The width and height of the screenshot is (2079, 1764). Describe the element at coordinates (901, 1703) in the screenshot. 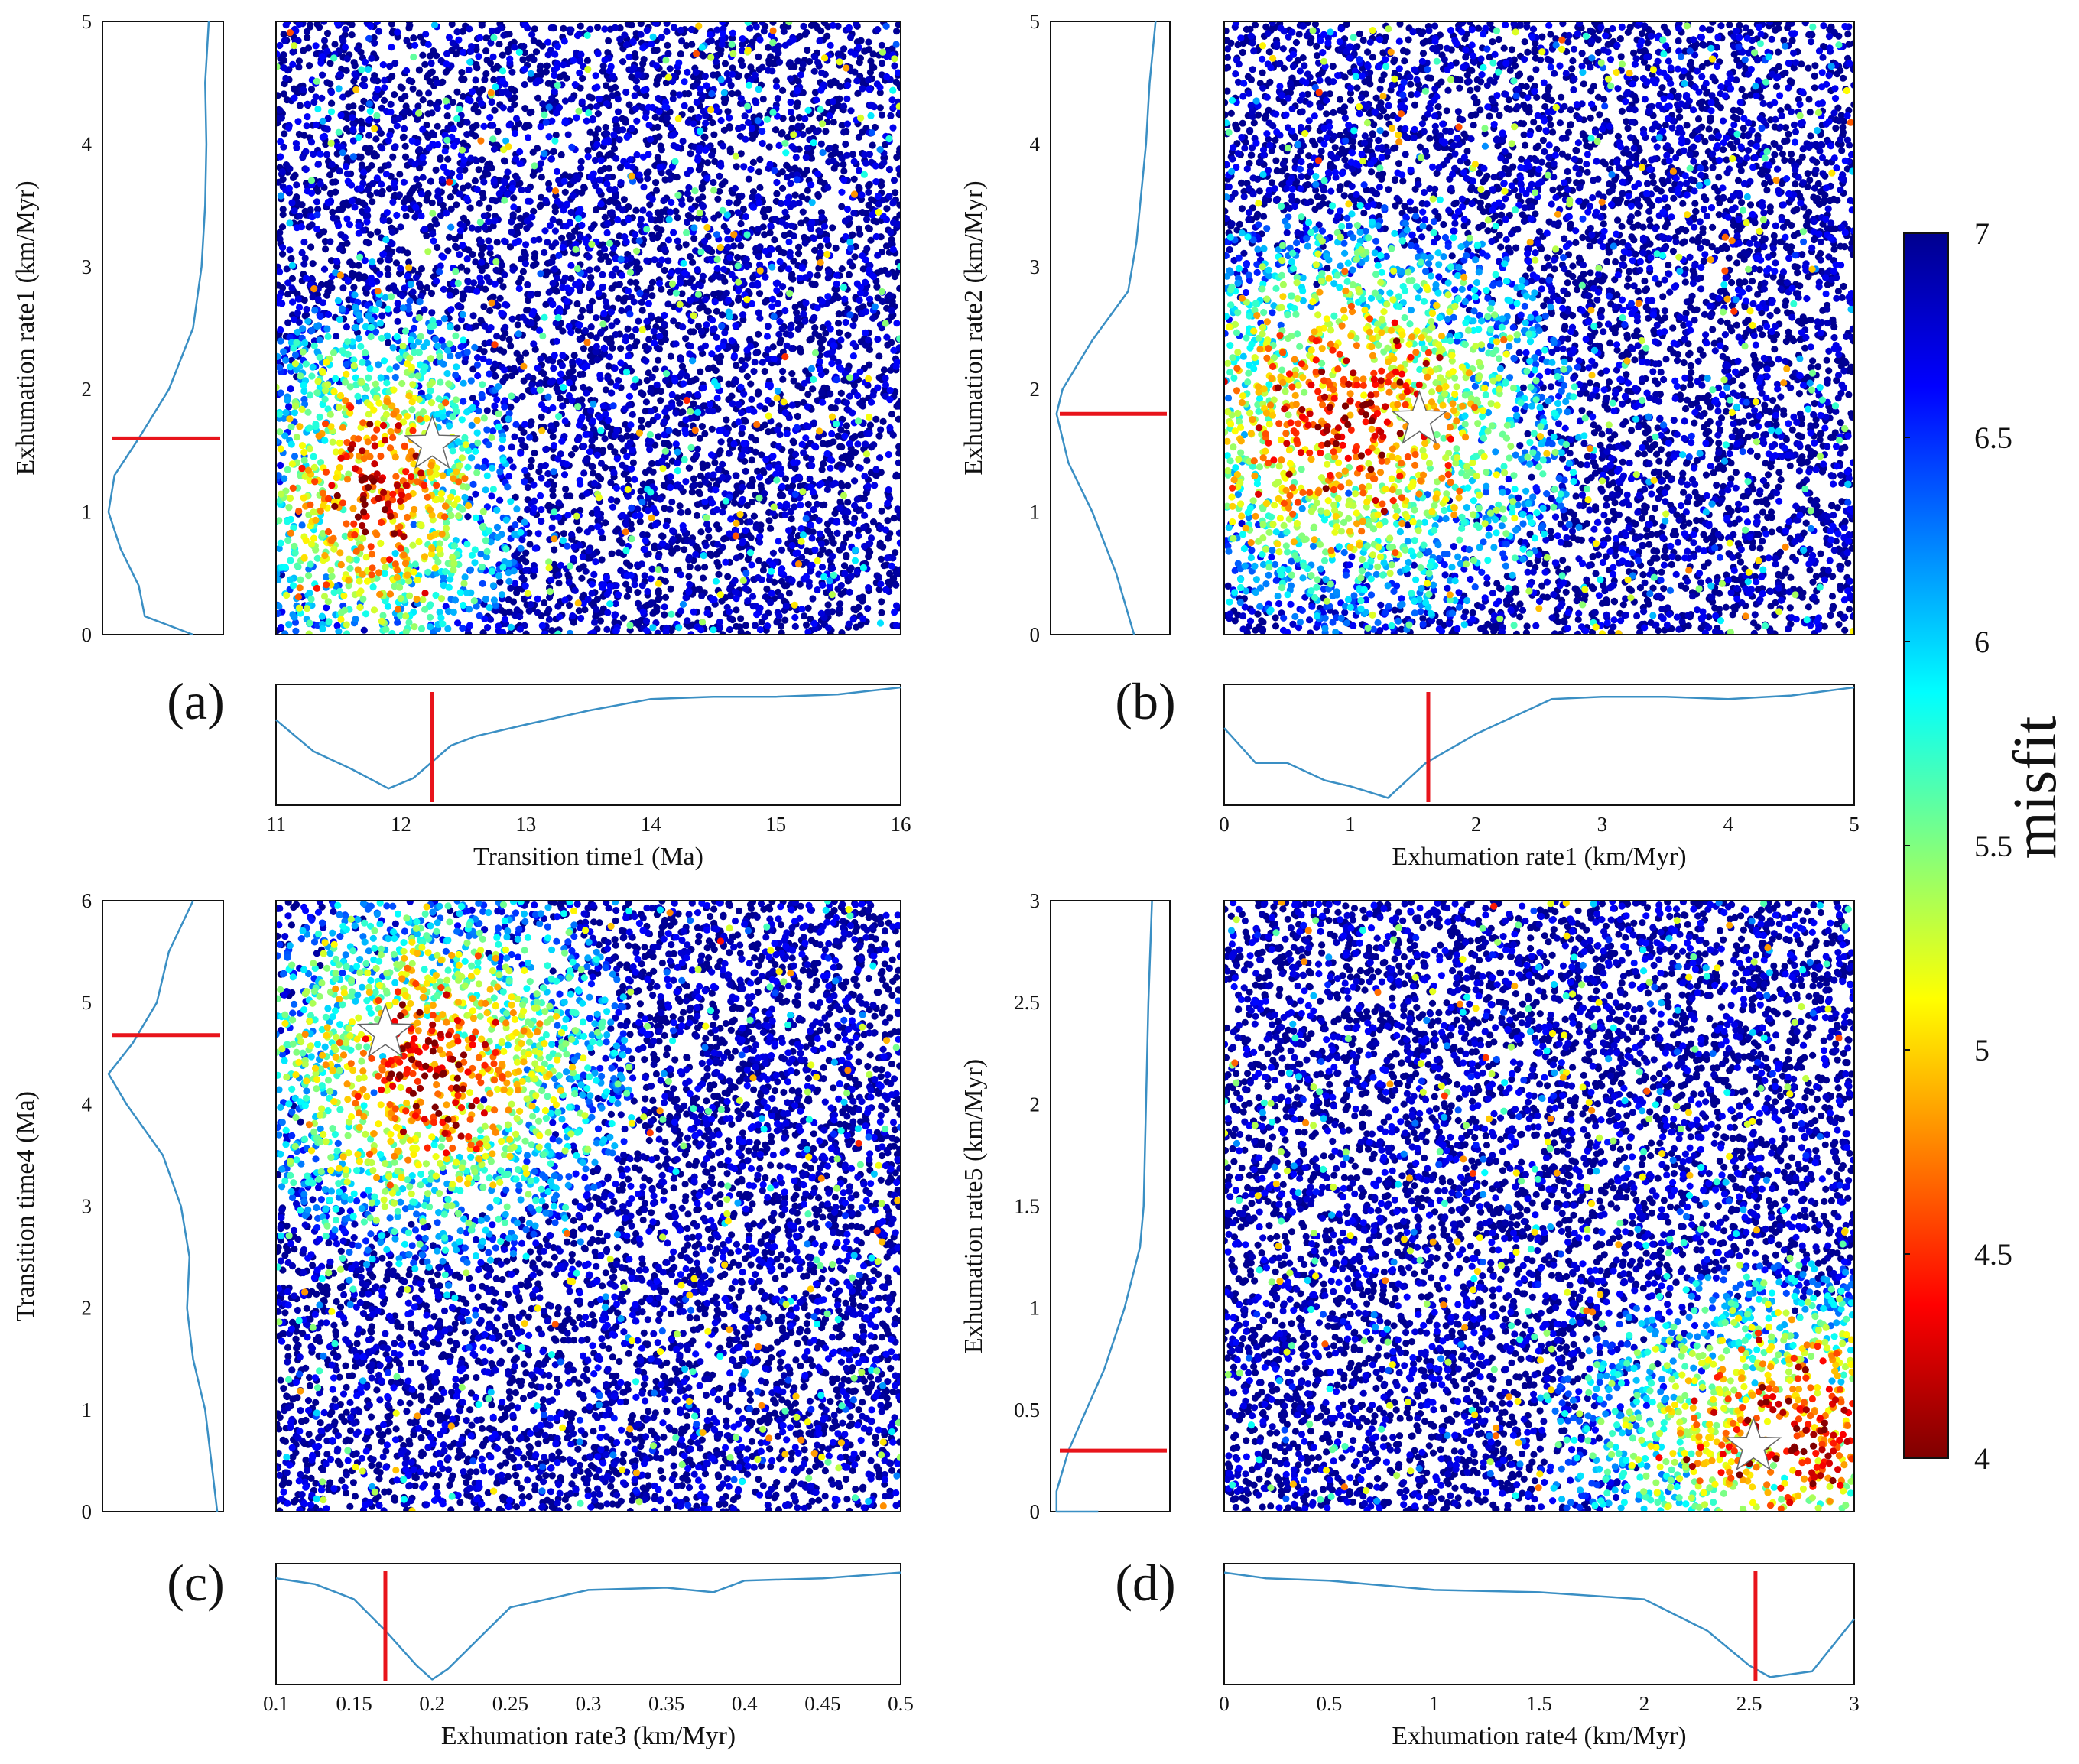

I see `x-tick-label: 0.5` at that location.